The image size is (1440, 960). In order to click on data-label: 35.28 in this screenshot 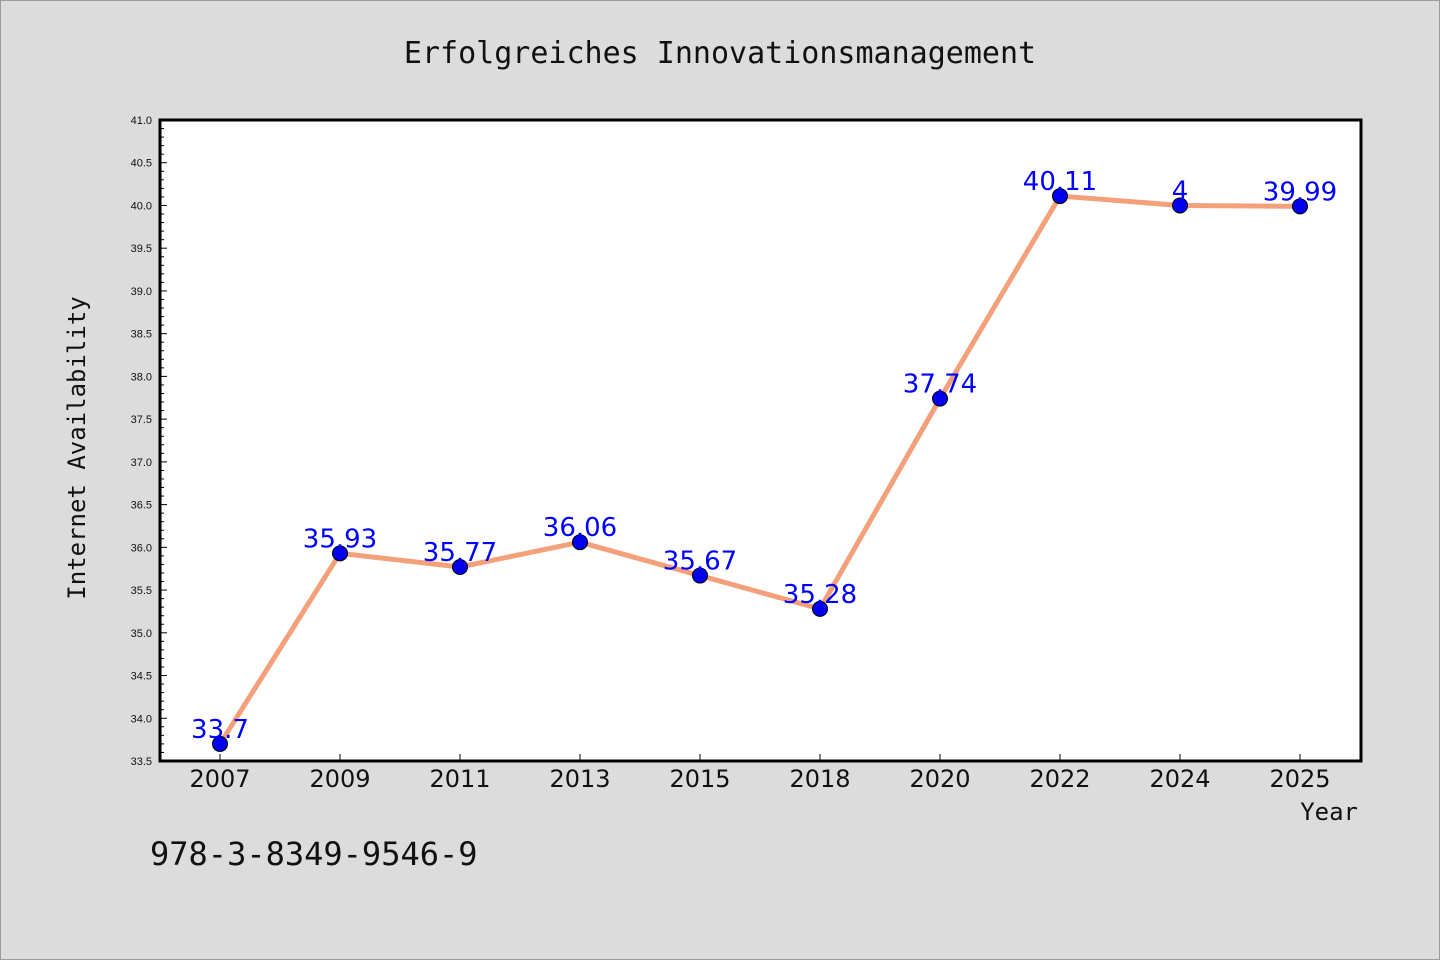, I will do `click(820, 595)`.